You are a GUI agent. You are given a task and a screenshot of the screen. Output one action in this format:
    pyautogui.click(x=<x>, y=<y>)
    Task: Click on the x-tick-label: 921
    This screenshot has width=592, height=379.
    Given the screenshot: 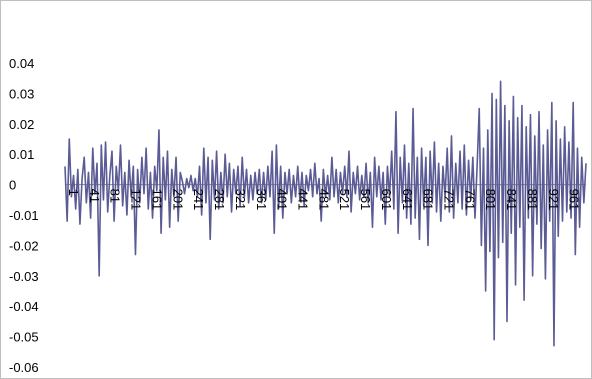 What is the action you would take?
    pyautogui.click(x=553, y=200)
    